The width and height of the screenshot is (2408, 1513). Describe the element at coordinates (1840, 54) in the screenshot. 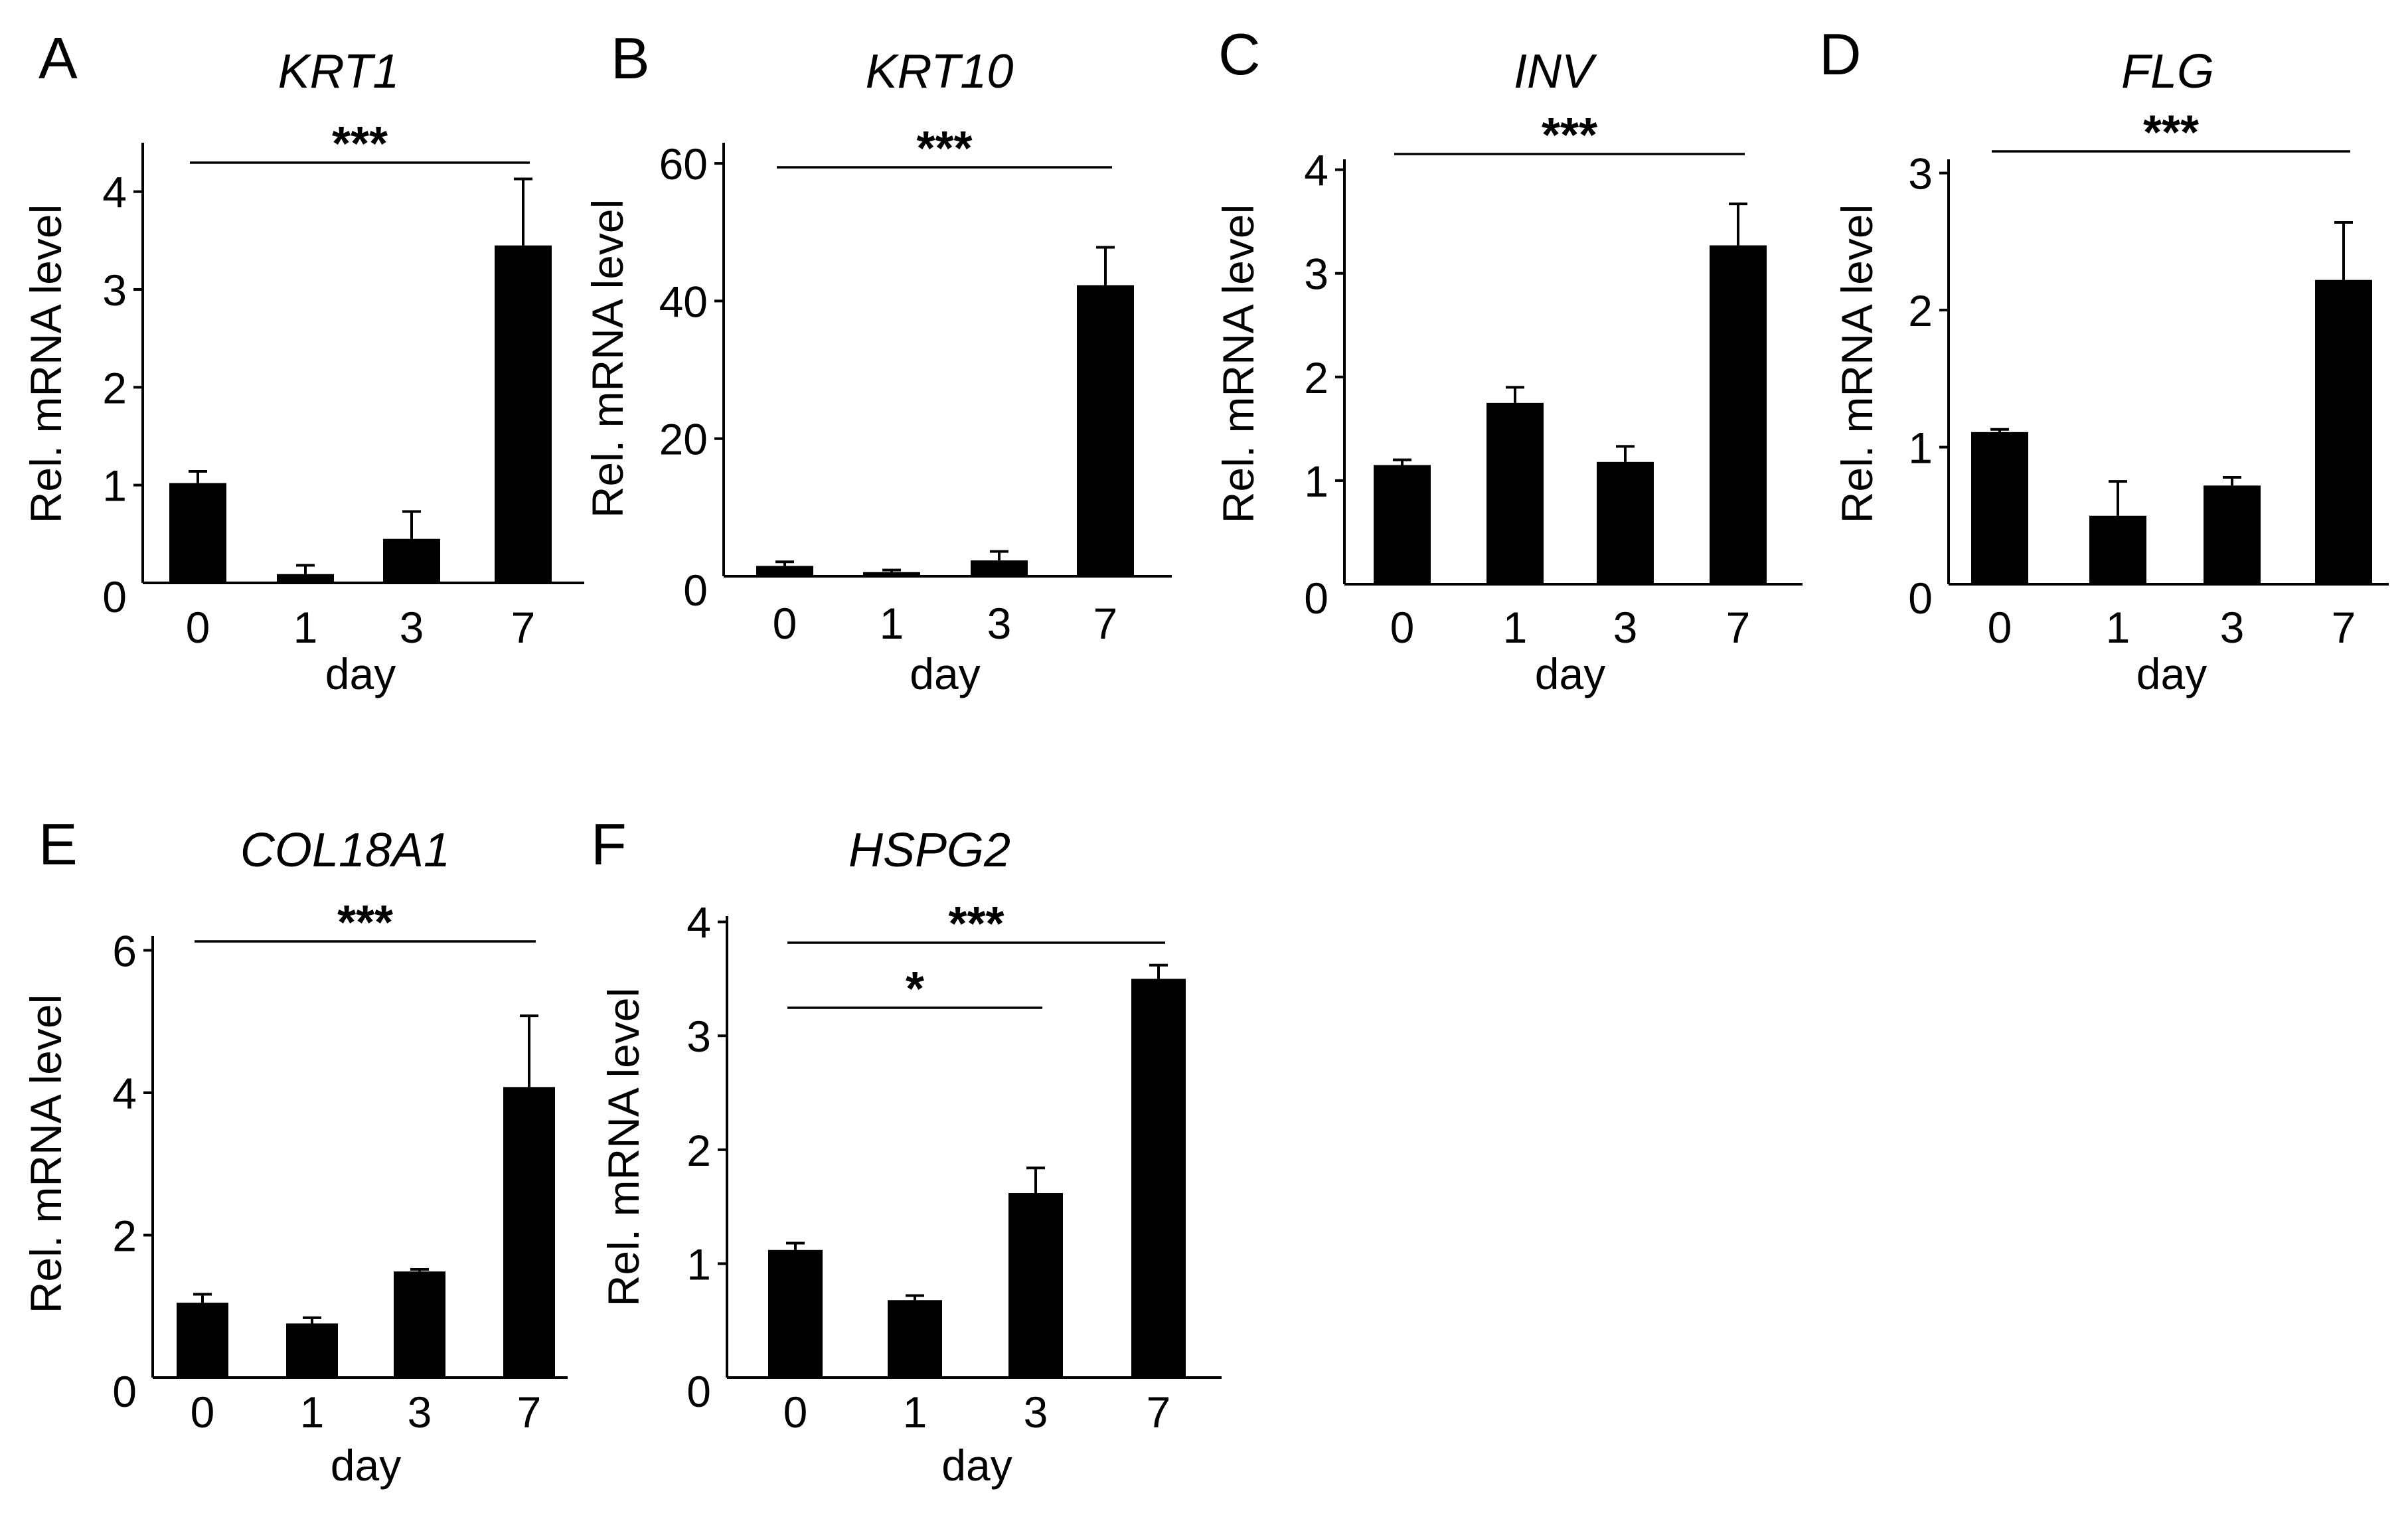

I see `panel-letter-D: D` at that location.